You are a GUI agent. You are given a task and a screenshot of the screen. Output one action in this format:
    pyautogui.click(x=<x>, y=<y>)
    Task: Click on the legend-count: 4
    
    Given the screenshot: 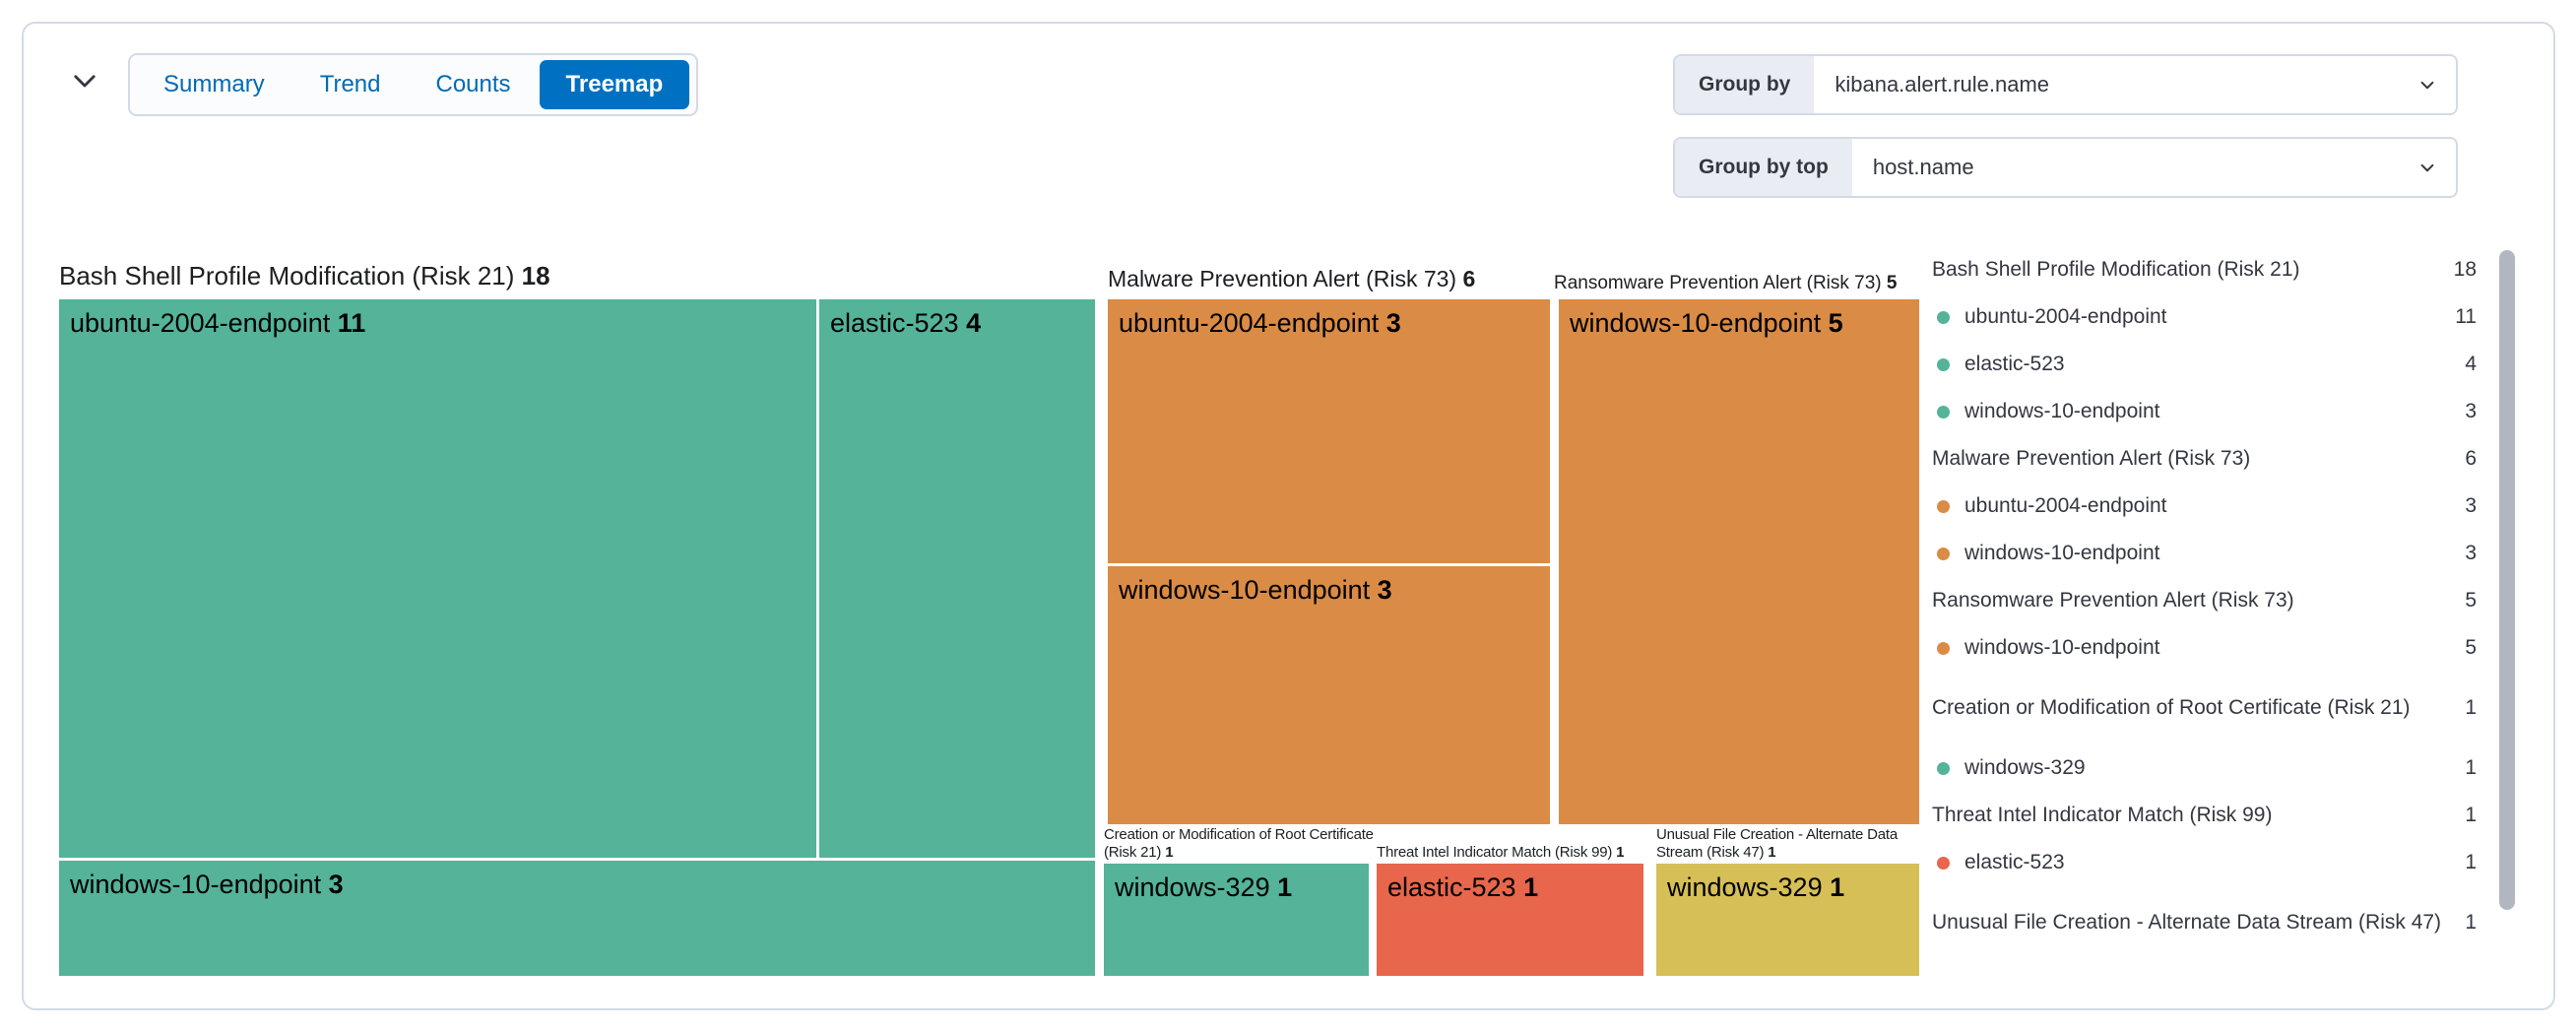 What is the action you would take?
    pyautogui.click(x=2471, y=364)
    